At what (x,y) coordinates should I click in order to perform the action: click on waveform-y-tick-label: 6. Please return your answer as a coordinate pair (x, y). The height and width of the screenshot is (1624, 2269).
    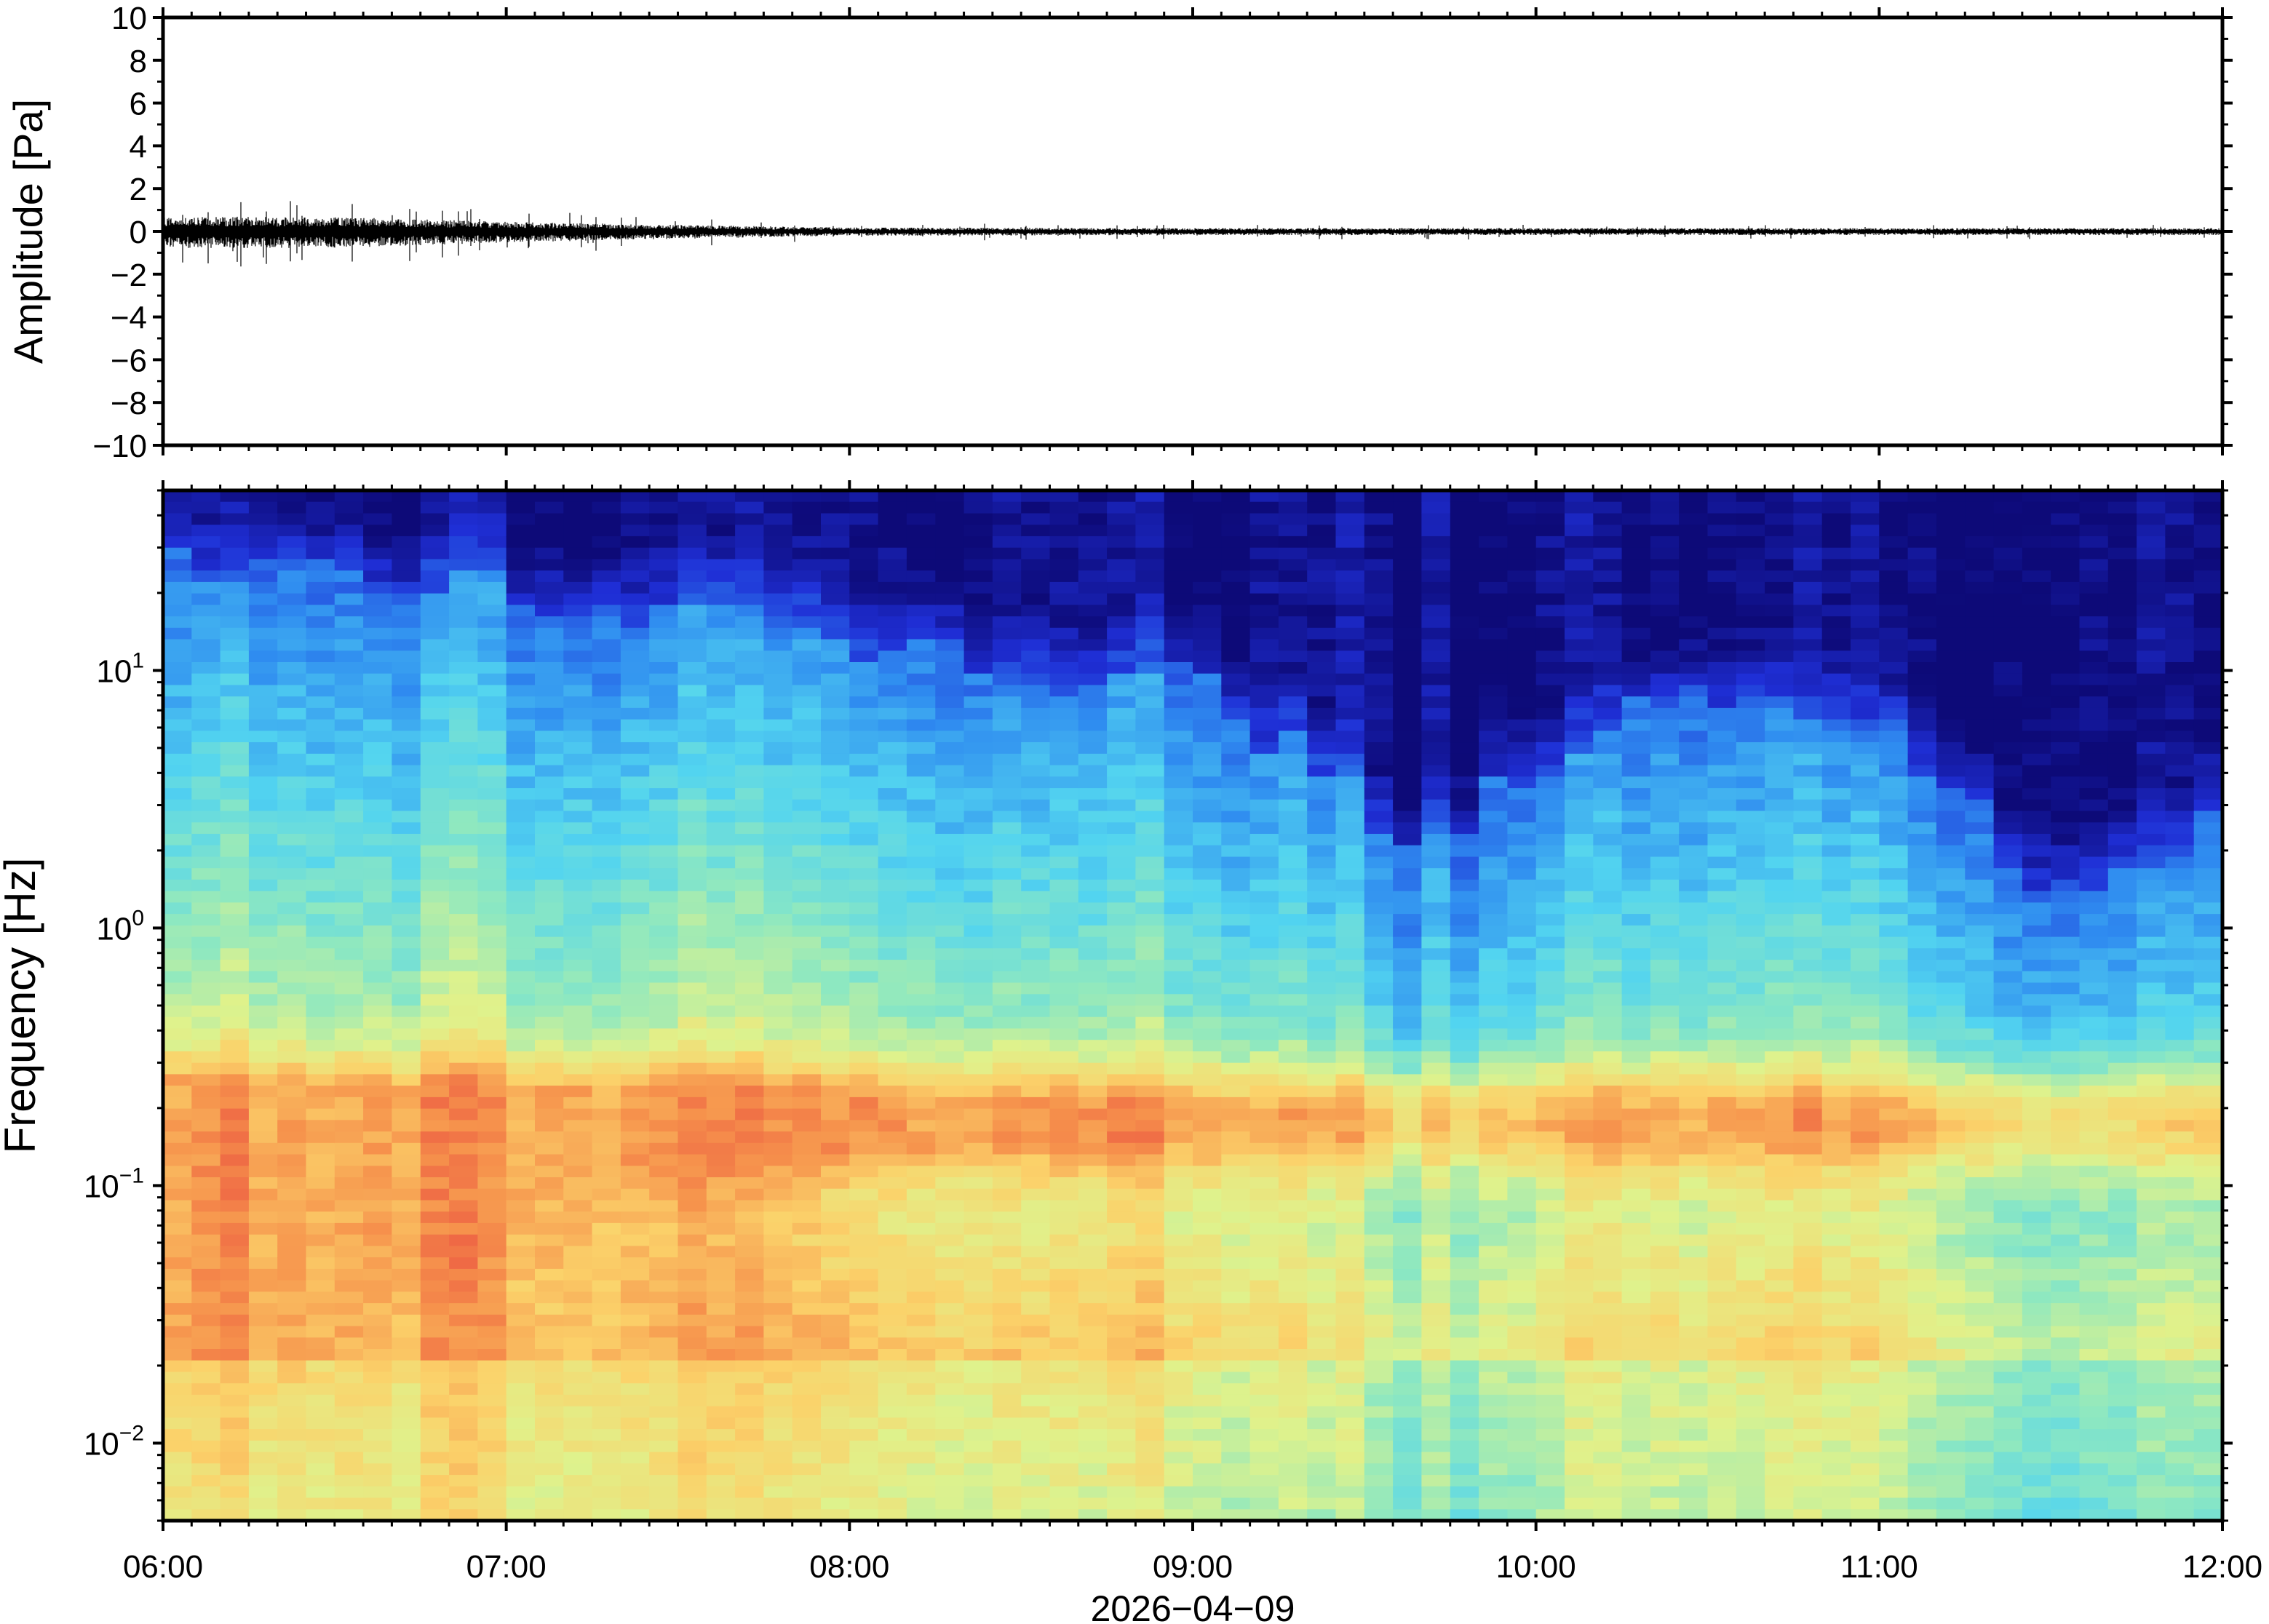
    Looking at the image, I should click on (138, 104).